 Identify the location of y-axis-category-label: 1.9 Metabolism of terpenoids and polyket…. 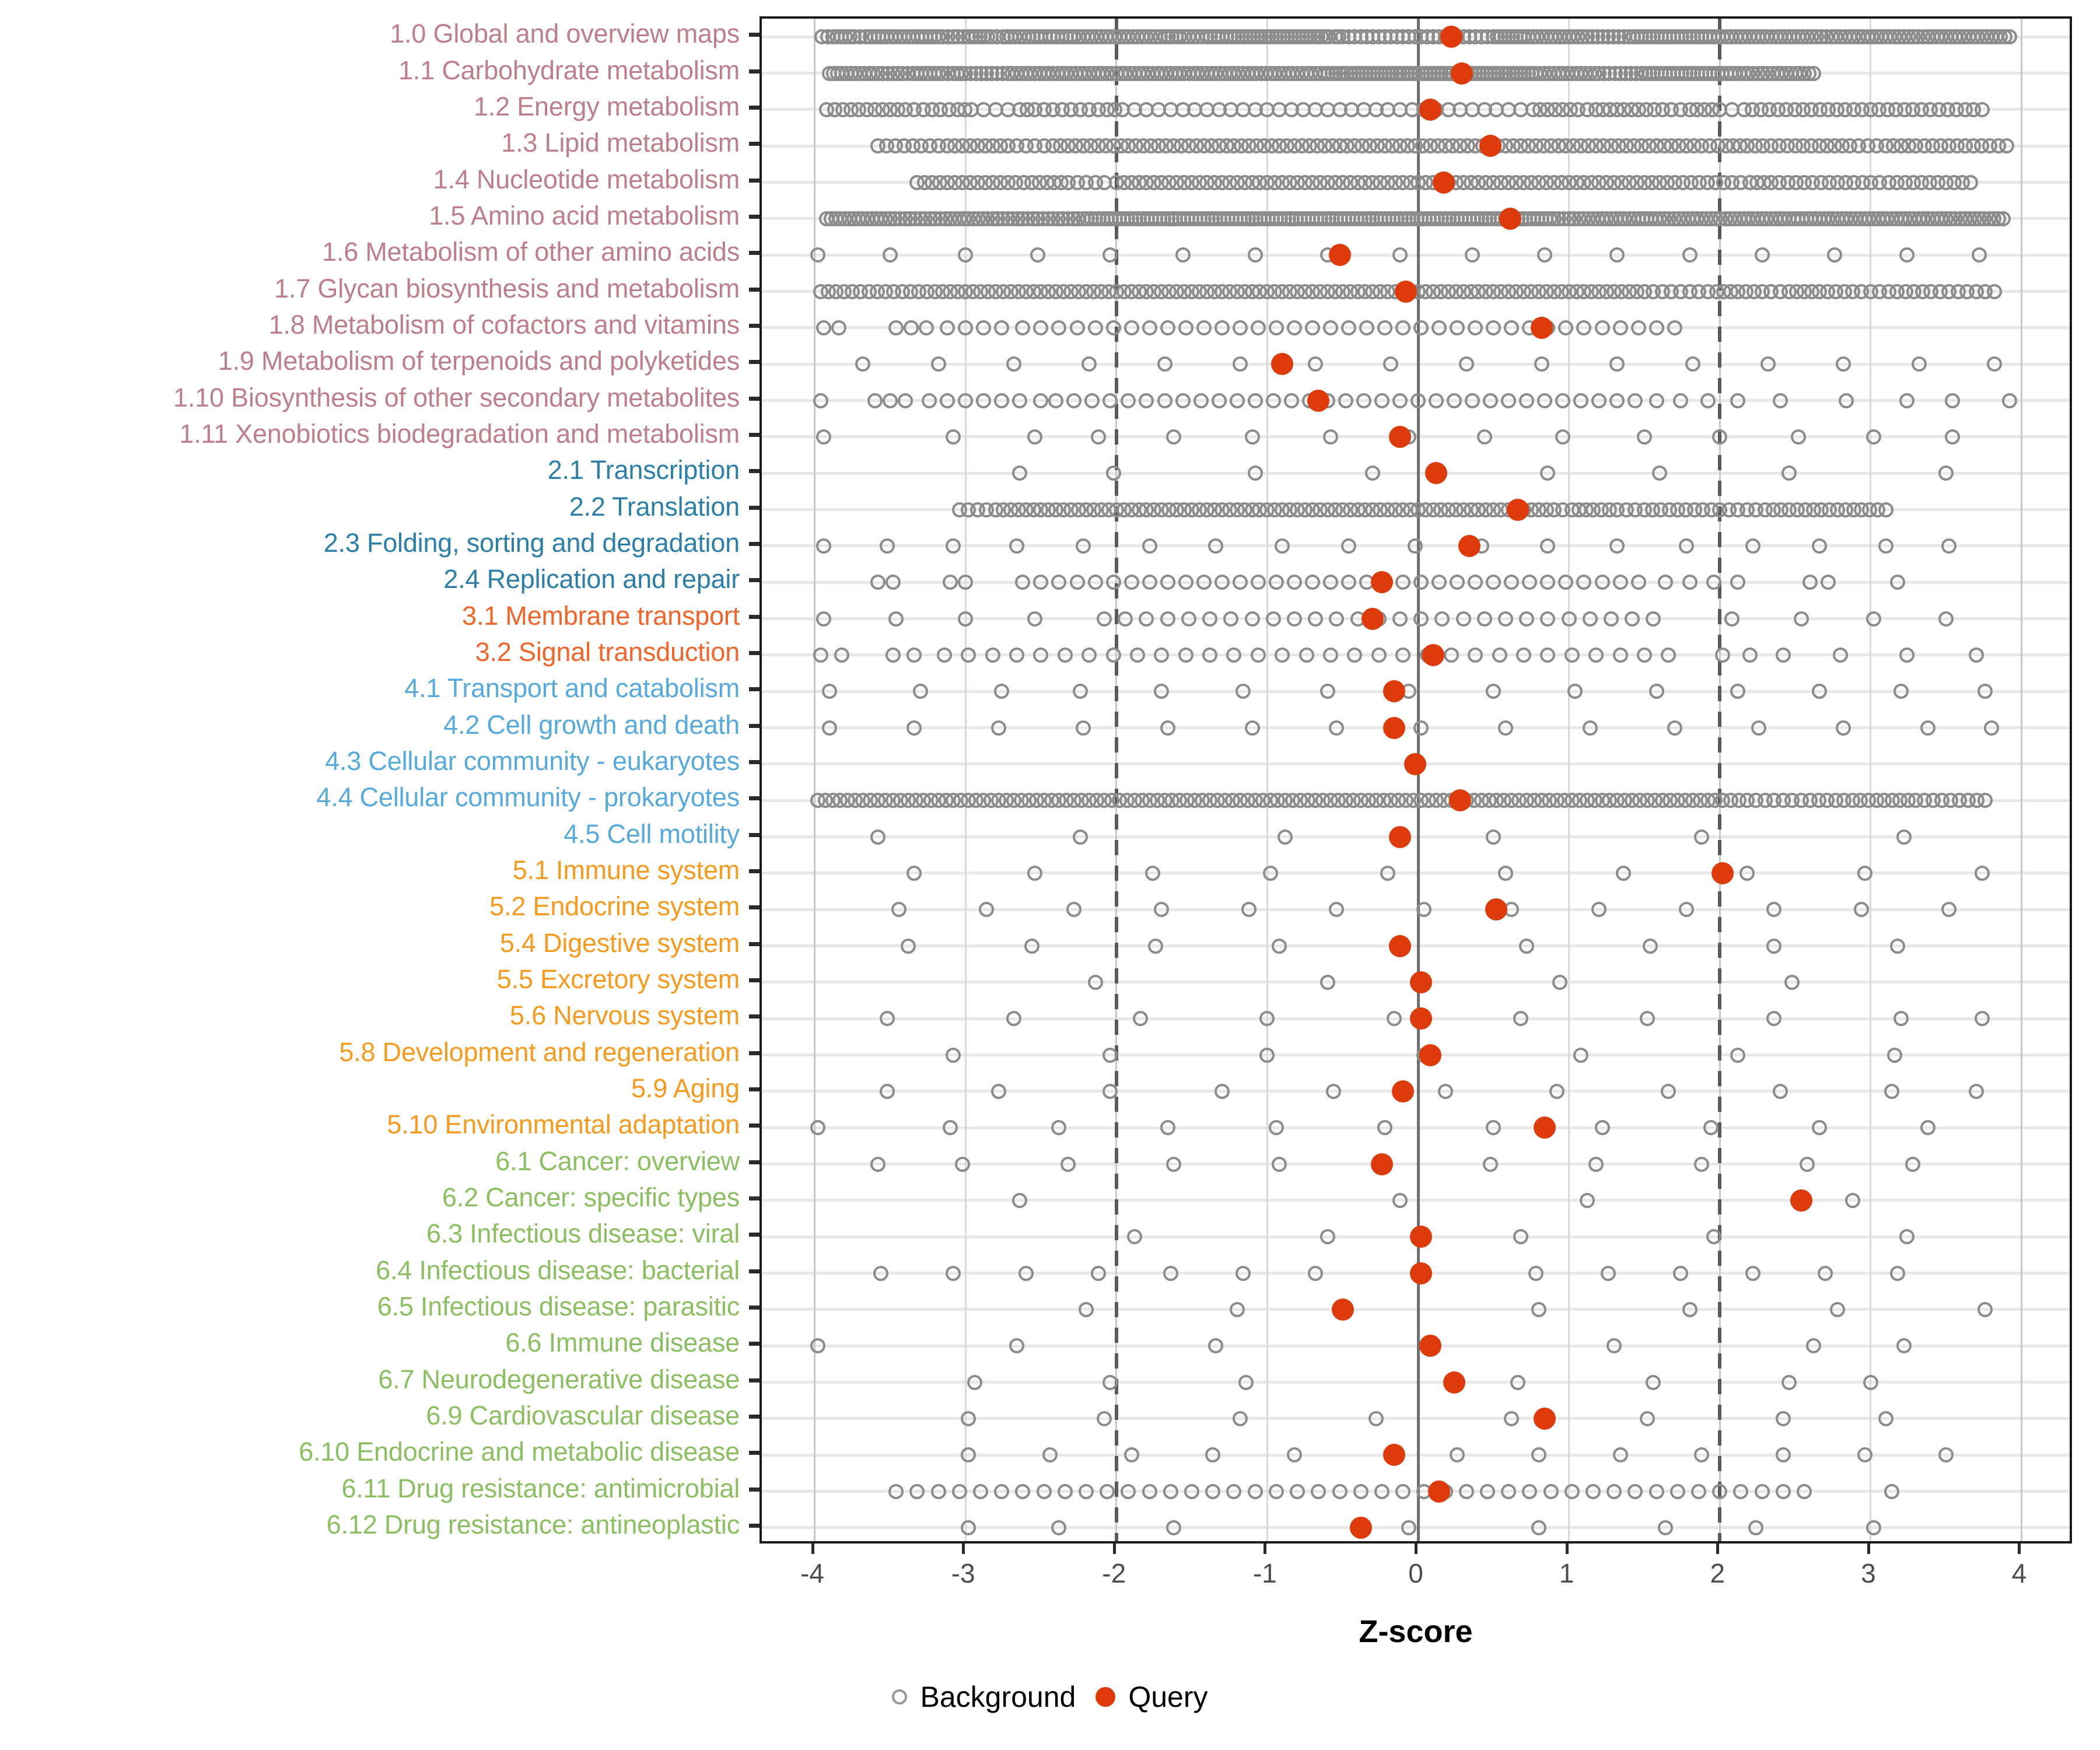
(479, 361).